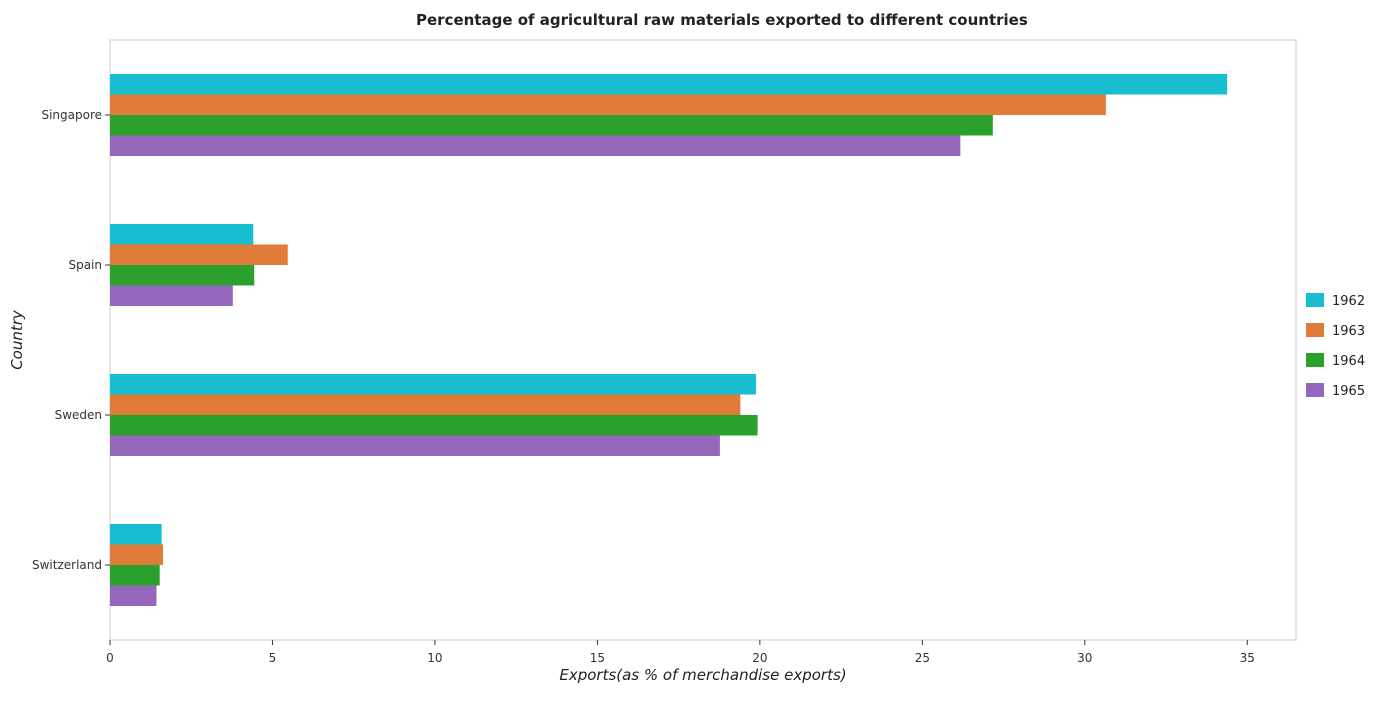 The image size is (1378, 704). What do you see at coordinates (85, 265) in the screenshot?
I see `y-tick-label: Spain` at bounding box center [85, 265].